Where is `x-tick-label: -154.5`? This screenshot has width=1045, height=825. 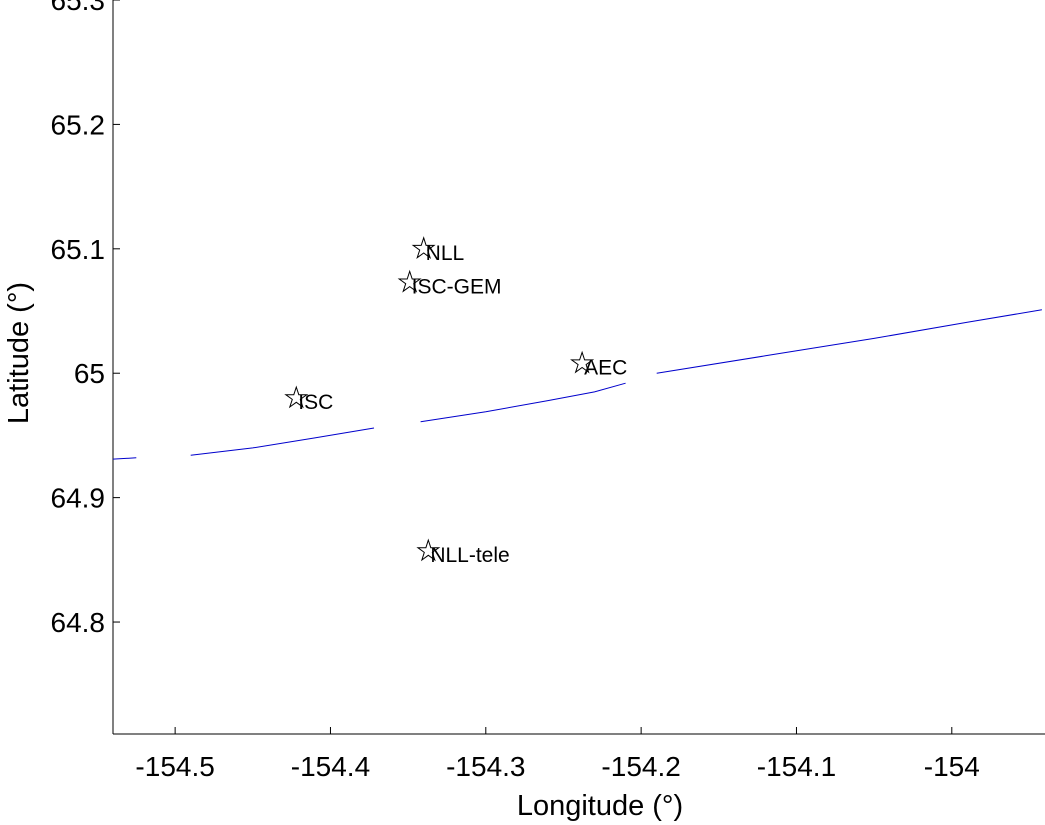
x-tick-label: -154.5 is located at coordinates (174, 766).